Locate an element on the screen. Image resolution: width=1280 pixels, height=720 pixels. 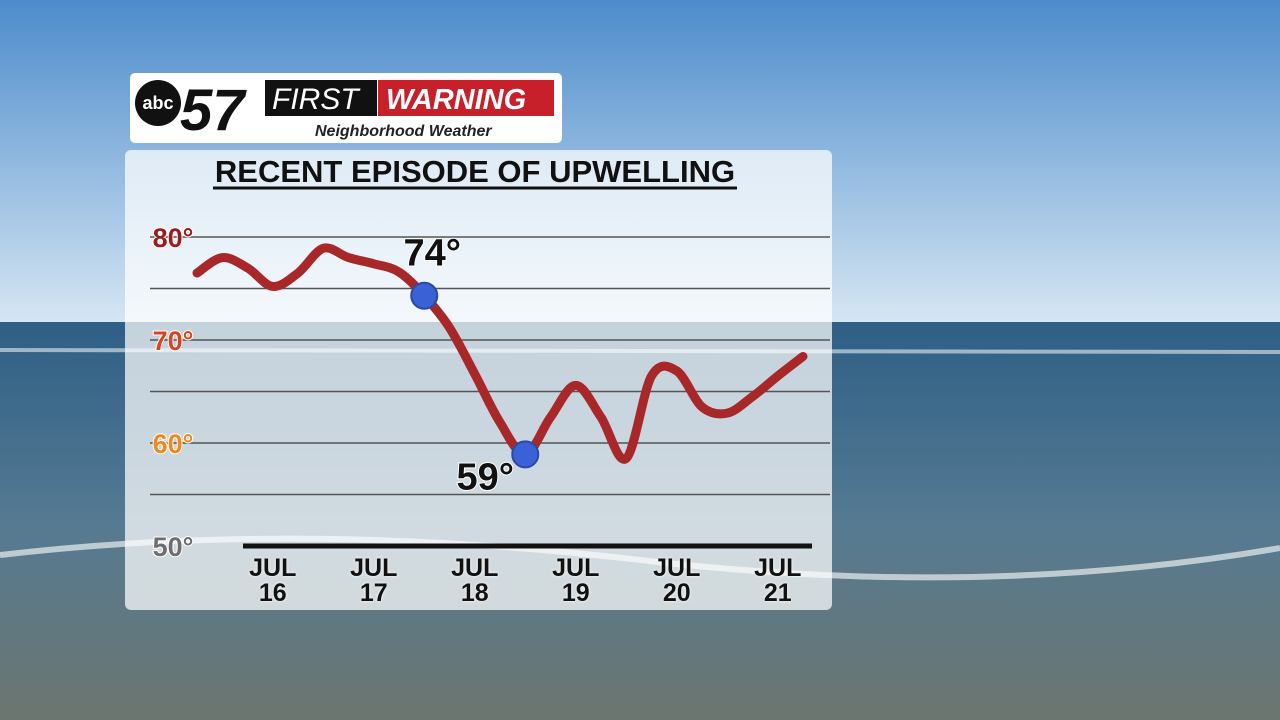
x-tick-label: JUL 16 is located at coordinates (273, 580).